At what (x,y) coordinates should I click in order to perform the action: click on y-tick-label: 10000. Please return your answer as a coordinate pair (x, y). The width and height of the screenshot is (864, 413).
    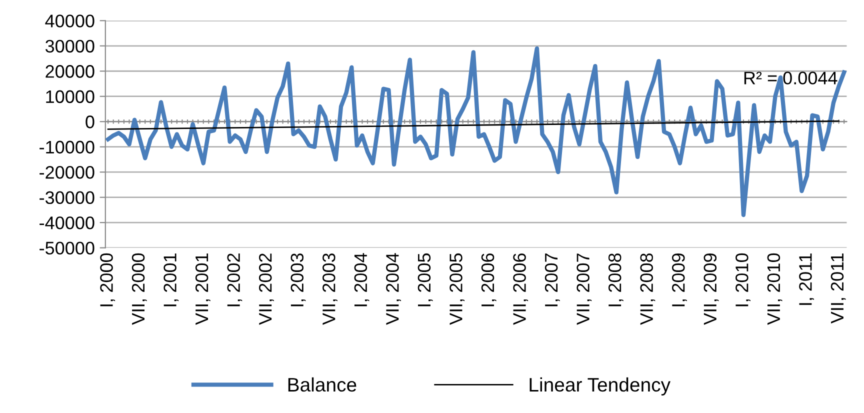
    Looking at the image, I should click on (70, 97).